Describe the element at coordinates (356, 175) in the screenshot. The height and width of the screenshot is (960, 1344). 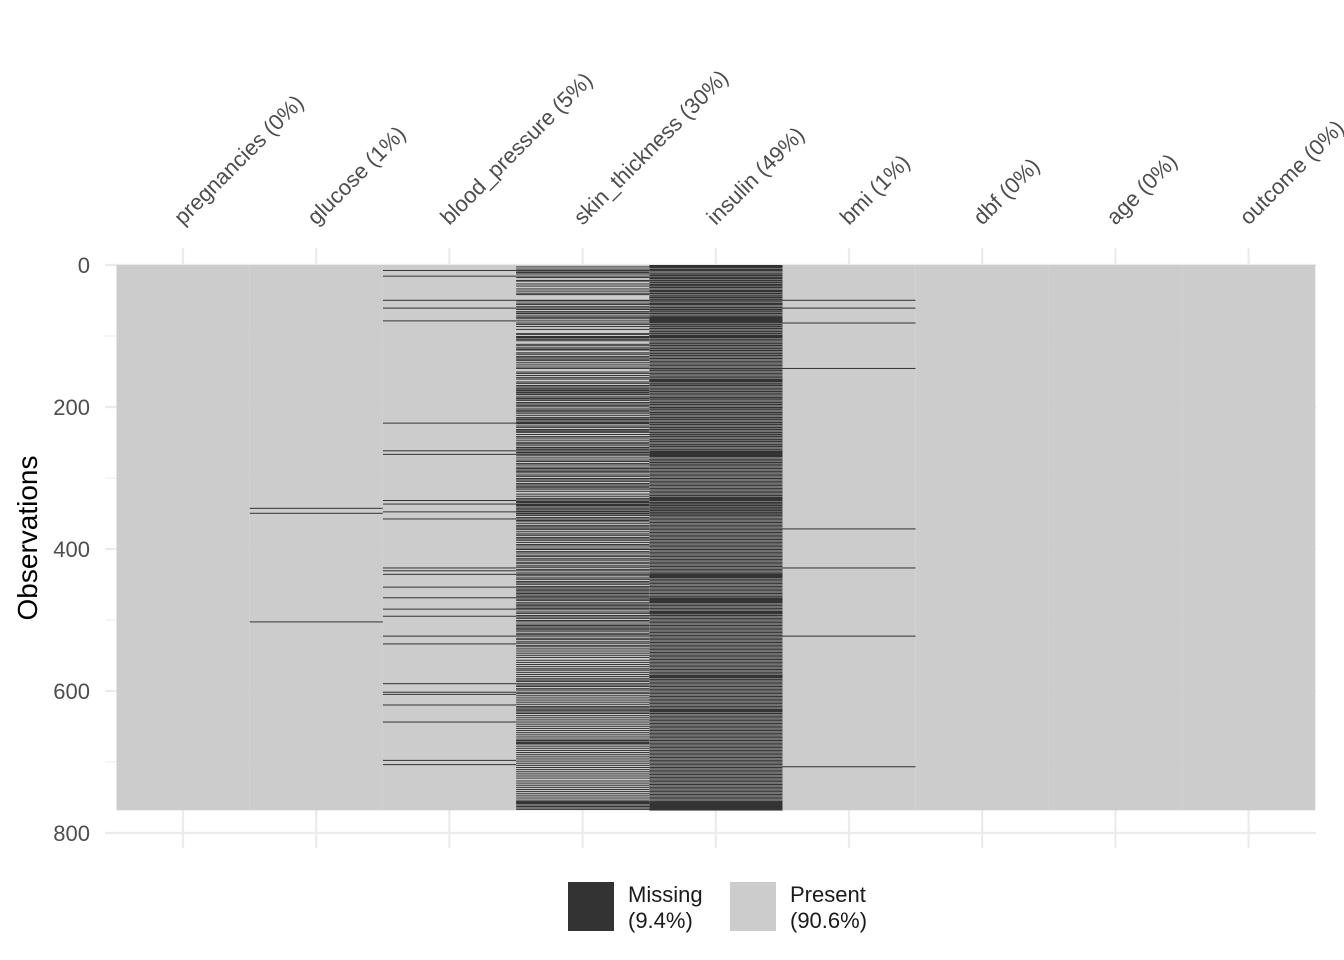
I see `column-label: glucose (1%)` at that location.